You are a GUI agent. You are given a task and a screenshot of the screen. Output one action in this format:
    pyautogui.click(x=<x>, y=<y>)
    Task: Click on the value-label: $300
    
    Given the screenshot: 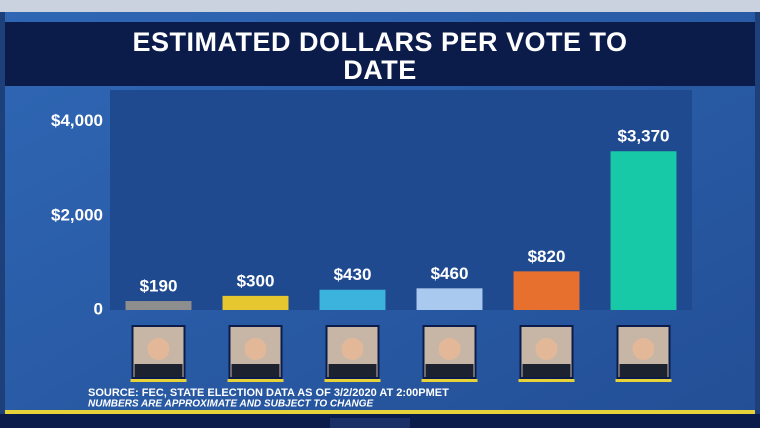 What is the action you would take?
    pyautogui.click(x=256, y=280)
    